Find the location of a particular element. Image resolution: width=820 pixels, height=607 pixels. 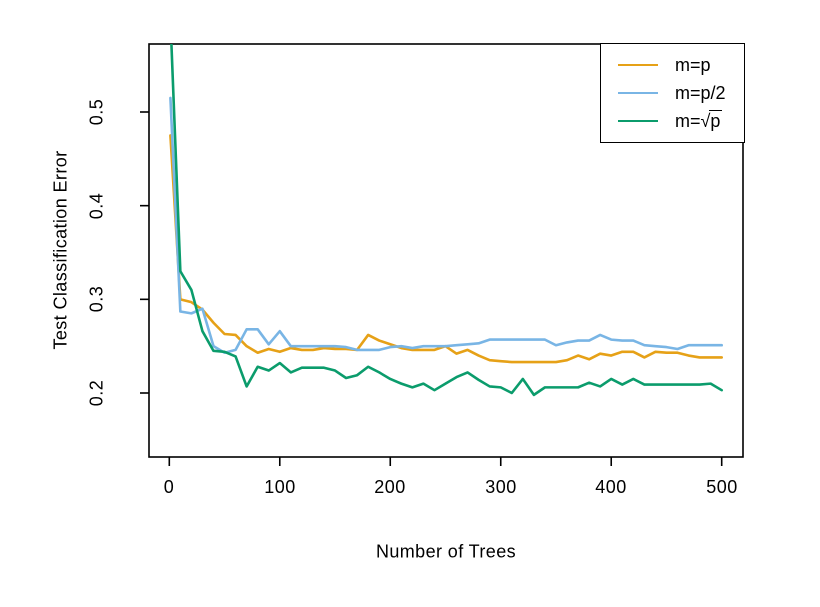

y-axis-title: Test Classification Error is located at coordinates (60, 250).